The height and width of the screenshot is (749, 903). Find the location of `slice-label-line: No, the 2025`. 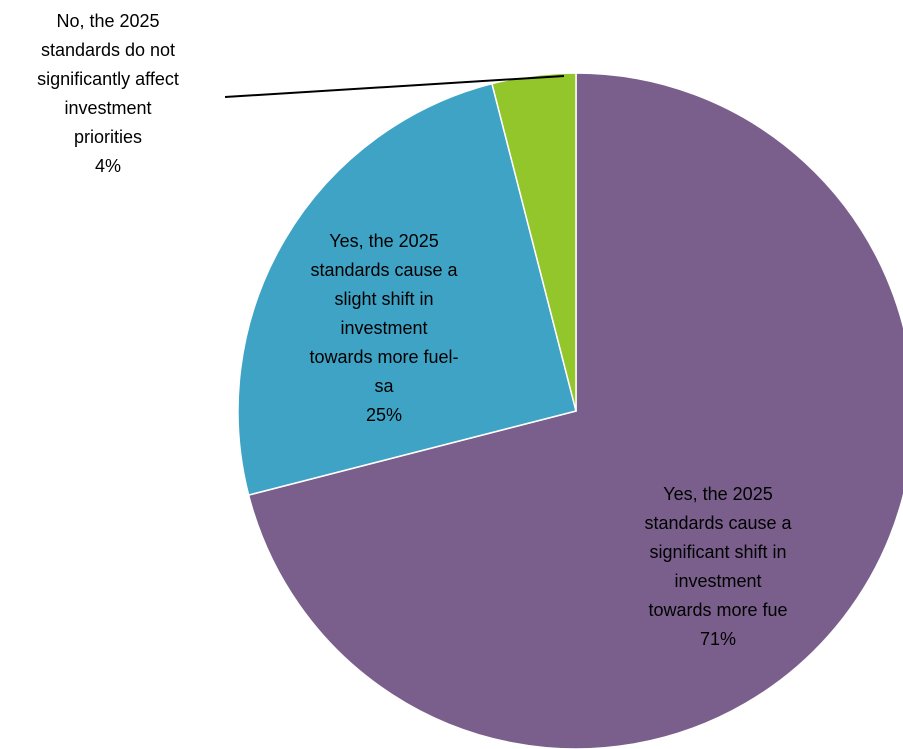

slice-label-line: No, the 2025 is located at coordinates (107, 21).